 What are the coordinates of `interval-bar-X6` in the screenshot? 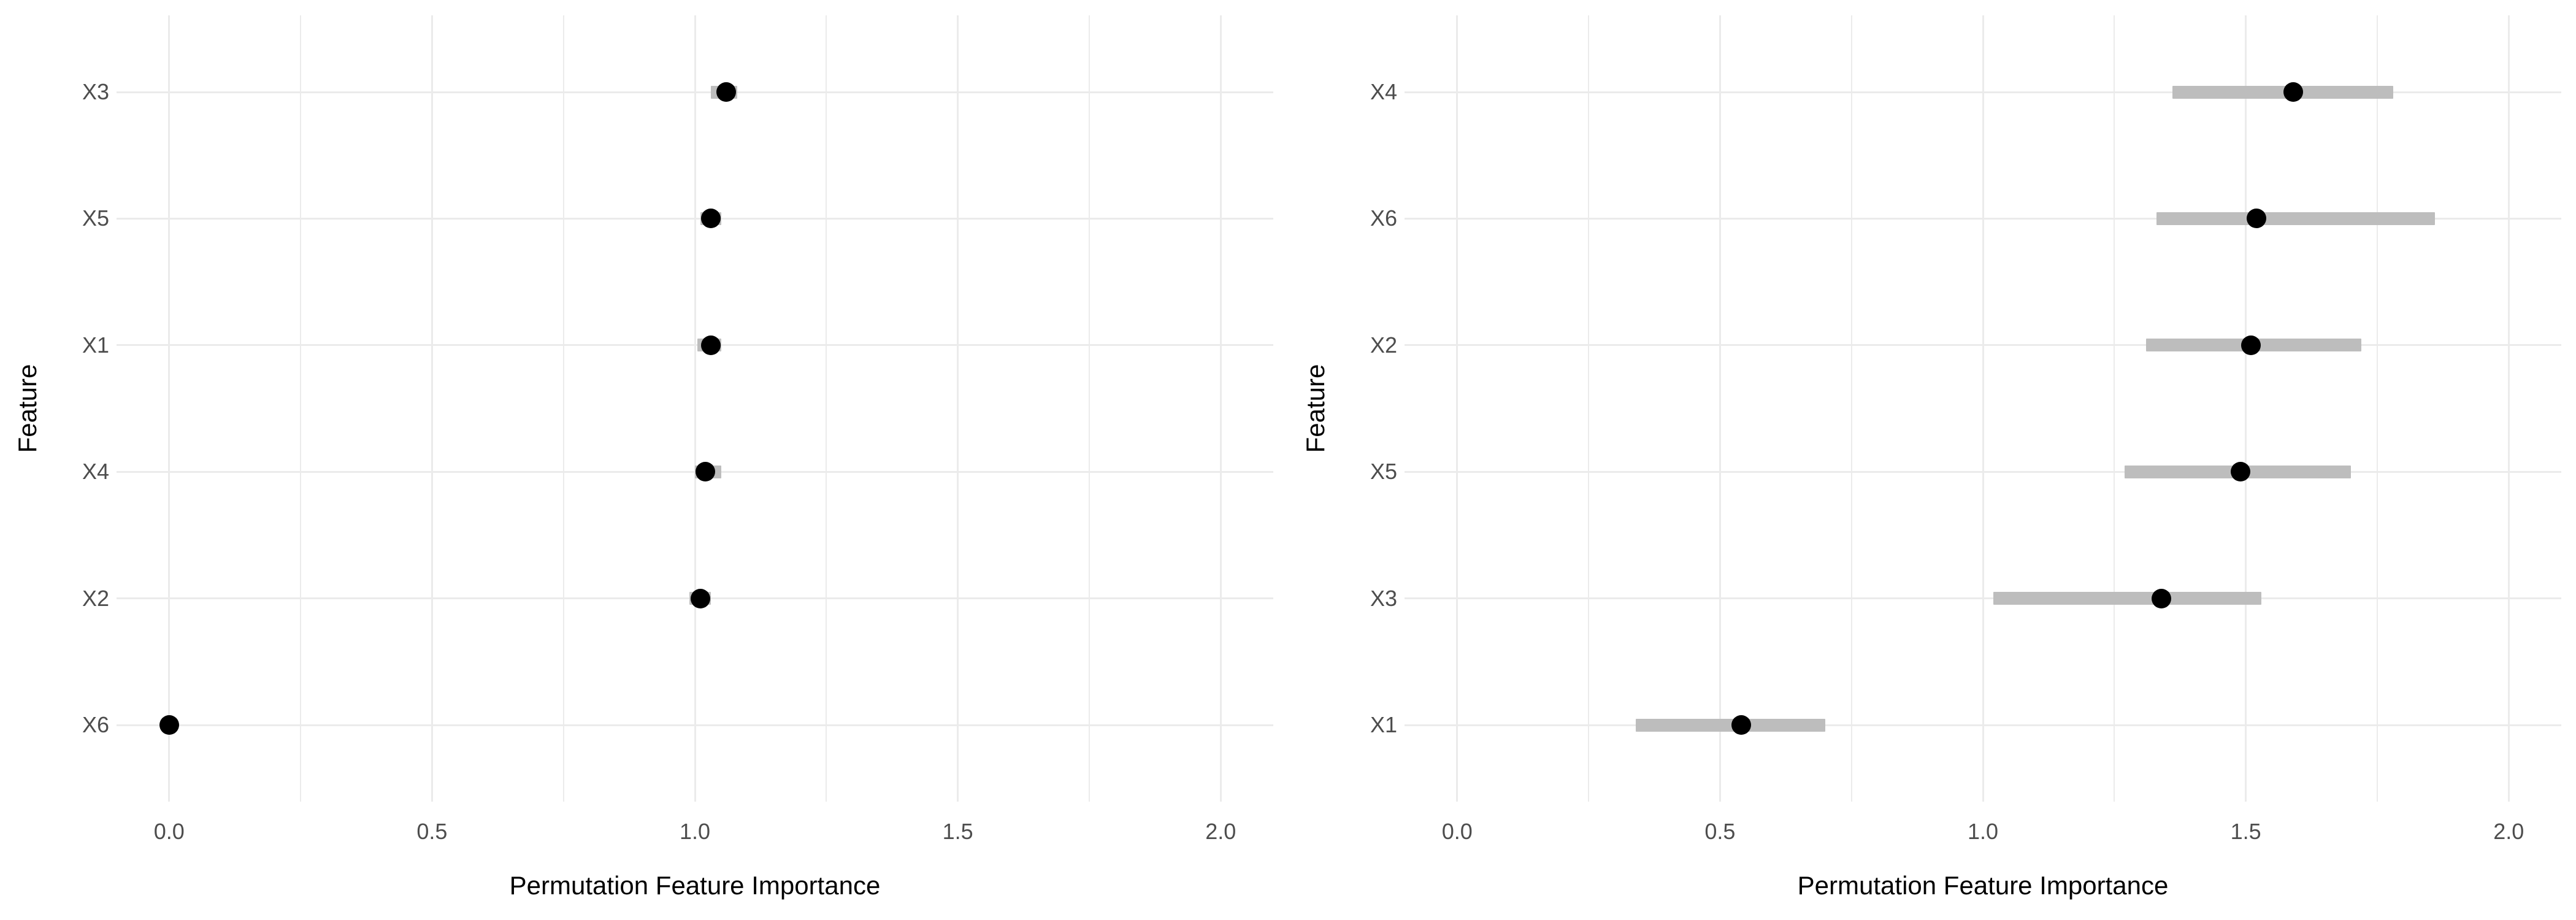 It's located at (2296, 218).